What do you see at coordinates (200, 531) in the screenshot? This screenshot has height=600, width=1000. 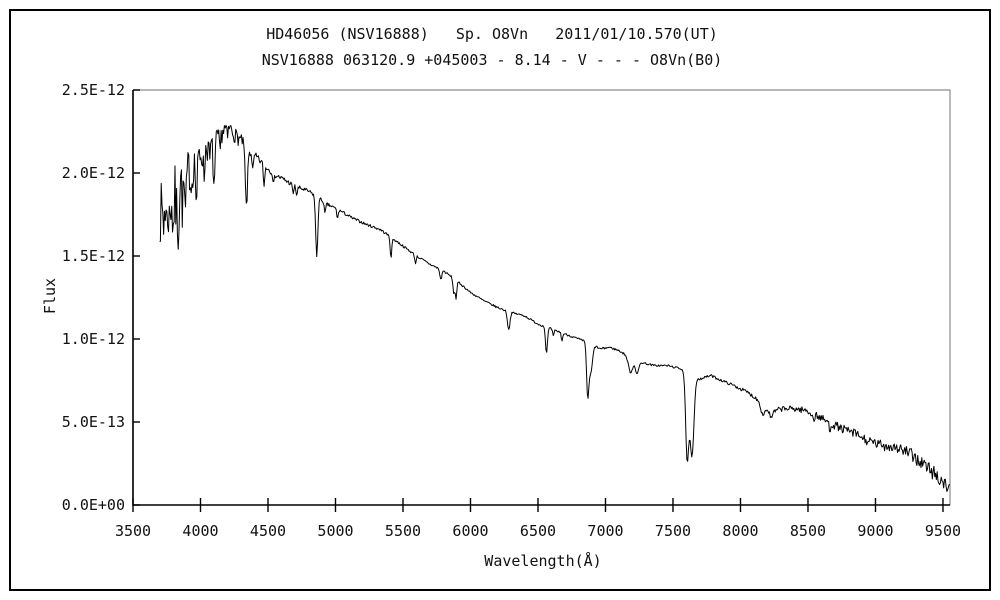 I see `x-tick-label: 4000` at bounding box center [200, 531].